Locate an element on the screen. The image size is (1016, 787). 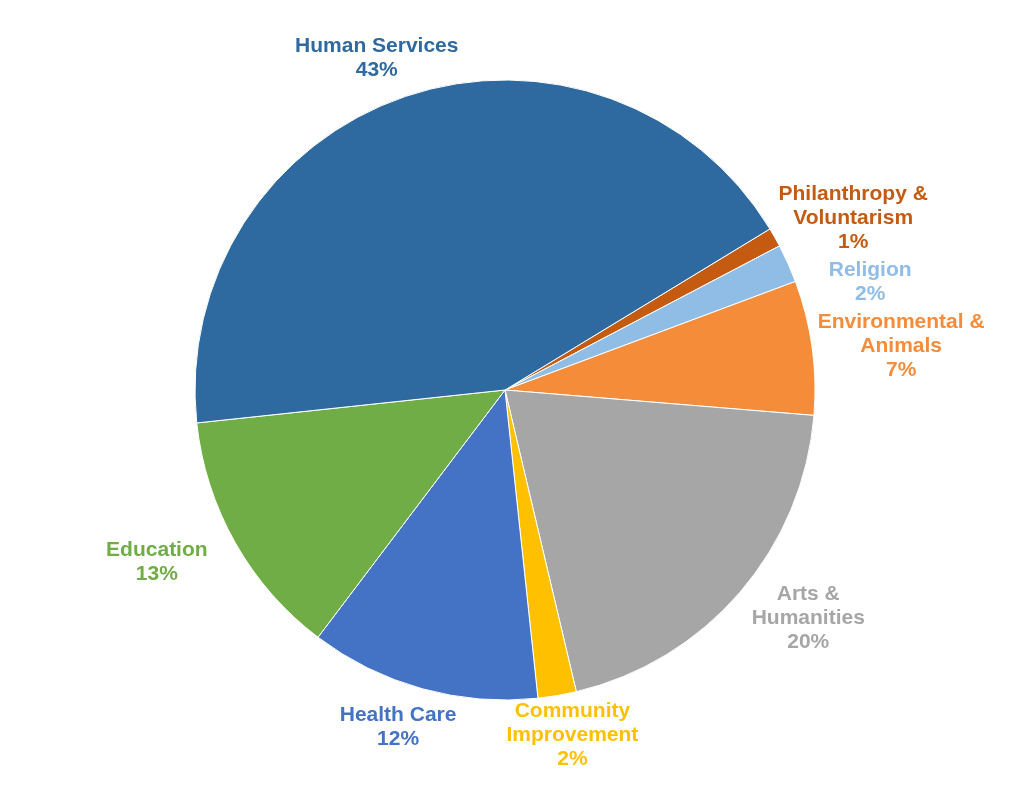
slice-label: Health Care is located at coordinates (398, 714).